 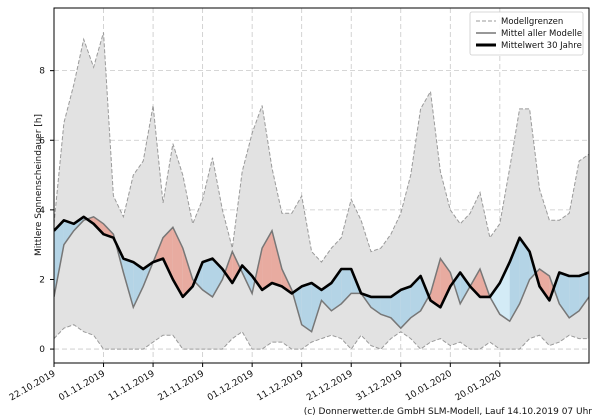 I want to click on x-tick-label: 21.12.2019, so click(x=330, y=386).